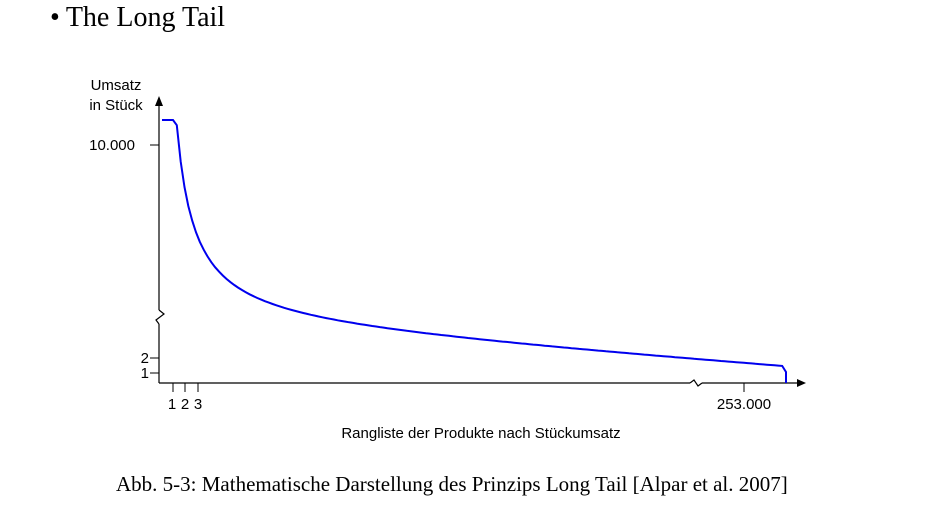 This screenshot has height=525, width=928. I want to click on x-tick-label-1: 1, so click(172, 404).